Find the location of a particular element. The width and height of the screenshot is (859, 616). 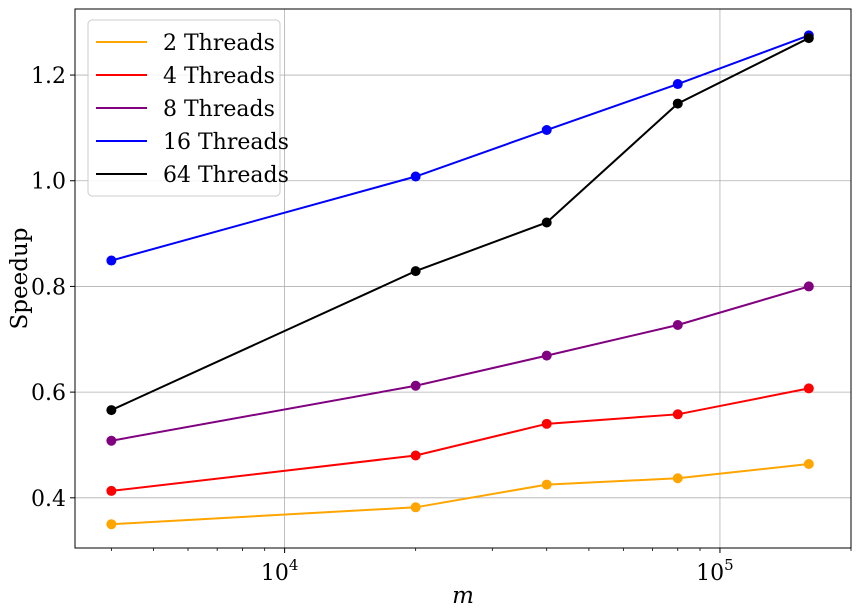

x-tick-label: 10⁵ is located at coordinates (715, 571).